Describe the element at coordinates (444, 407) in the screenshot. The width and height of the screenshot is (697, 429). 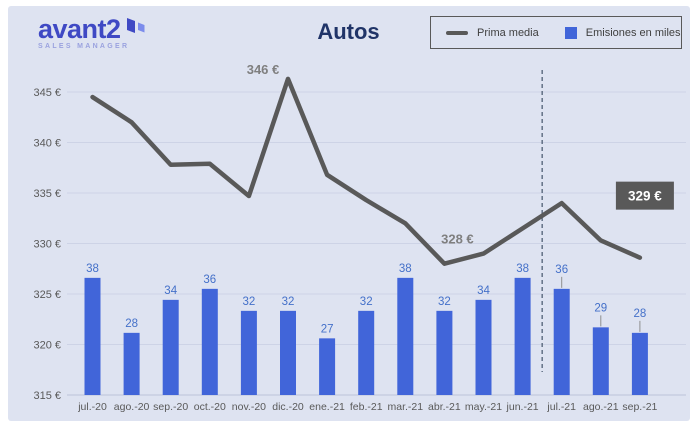
I see `x-axis-label: abr.-21` at that location.